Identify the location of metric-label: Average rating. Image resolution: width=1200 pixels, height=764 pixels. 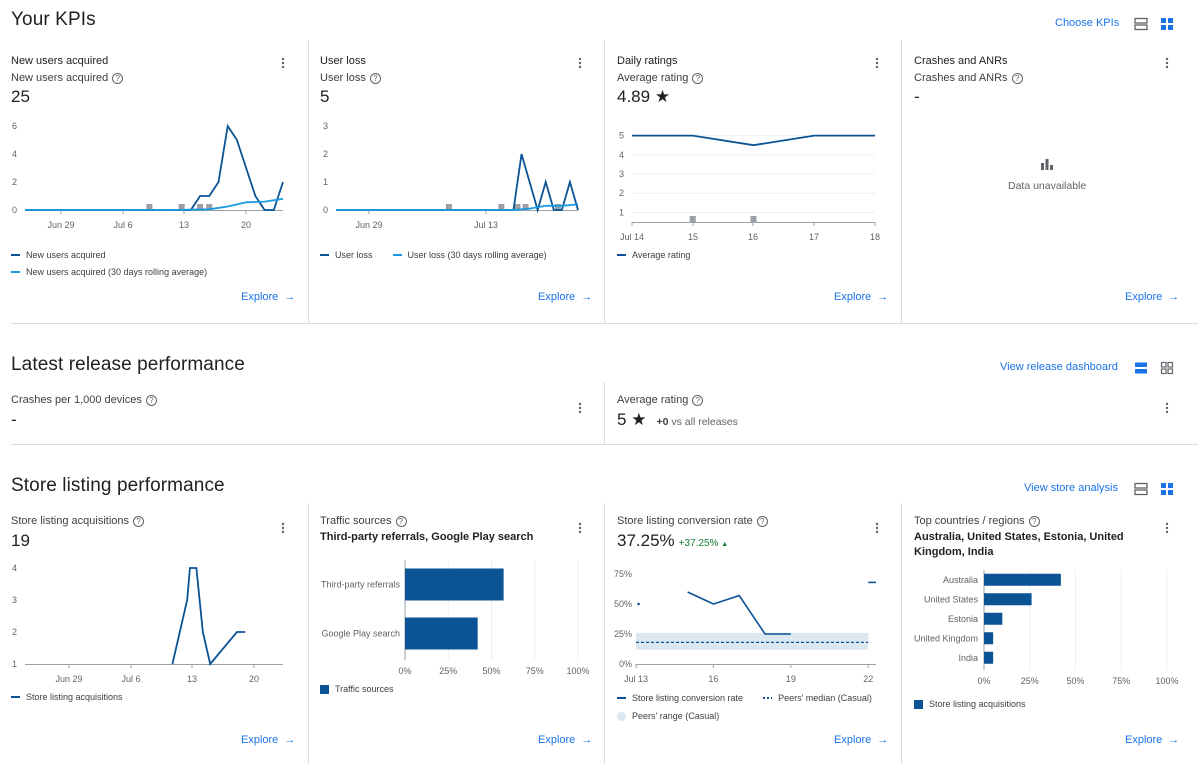
(653, 400).